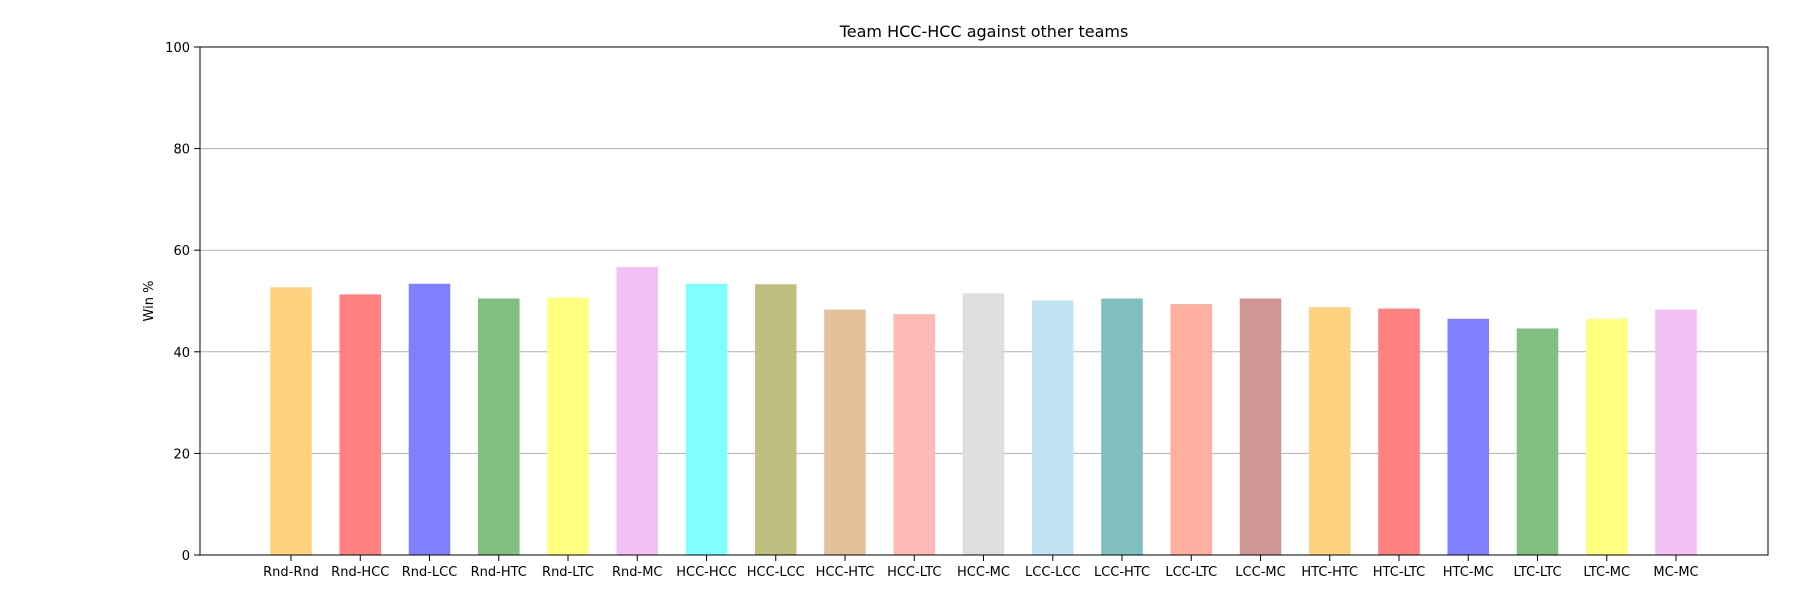 Image resolution: width=1800 pixels, height=604 pixels. Describe the element at coordinates (360, 572) in the screenshot. I see `x-tick-label: Rnd-HCC` at that location.